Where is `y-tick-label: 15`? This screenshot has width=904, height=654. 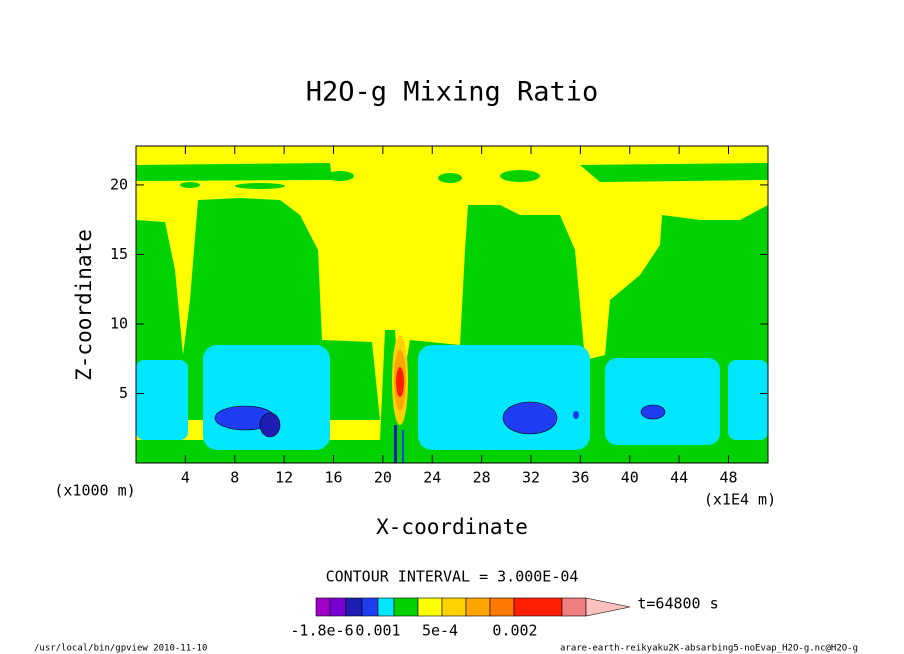 y-tick-label: 15 is located at coordinates (119, 254).